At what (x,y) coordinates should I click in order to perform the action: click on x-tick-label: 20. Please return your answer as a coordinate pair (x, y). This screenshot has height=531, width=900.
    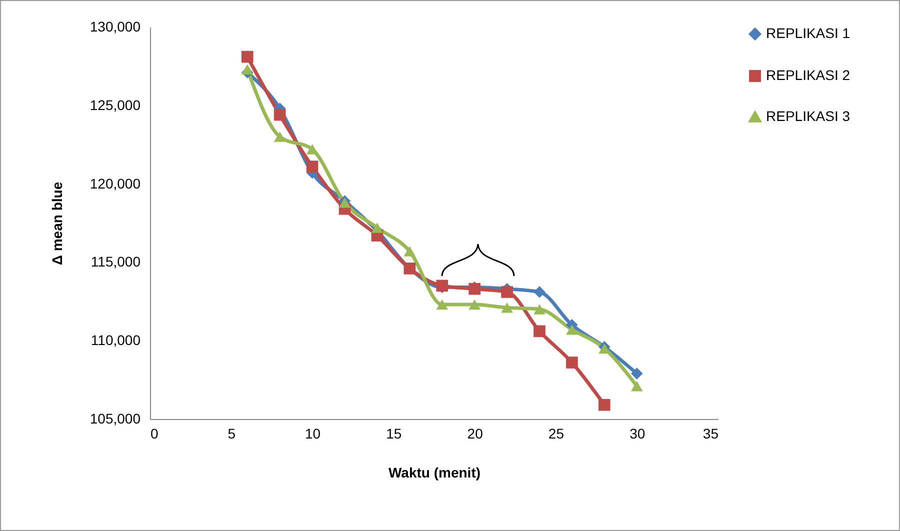
    Looking at the image, I should click on (475, 434).